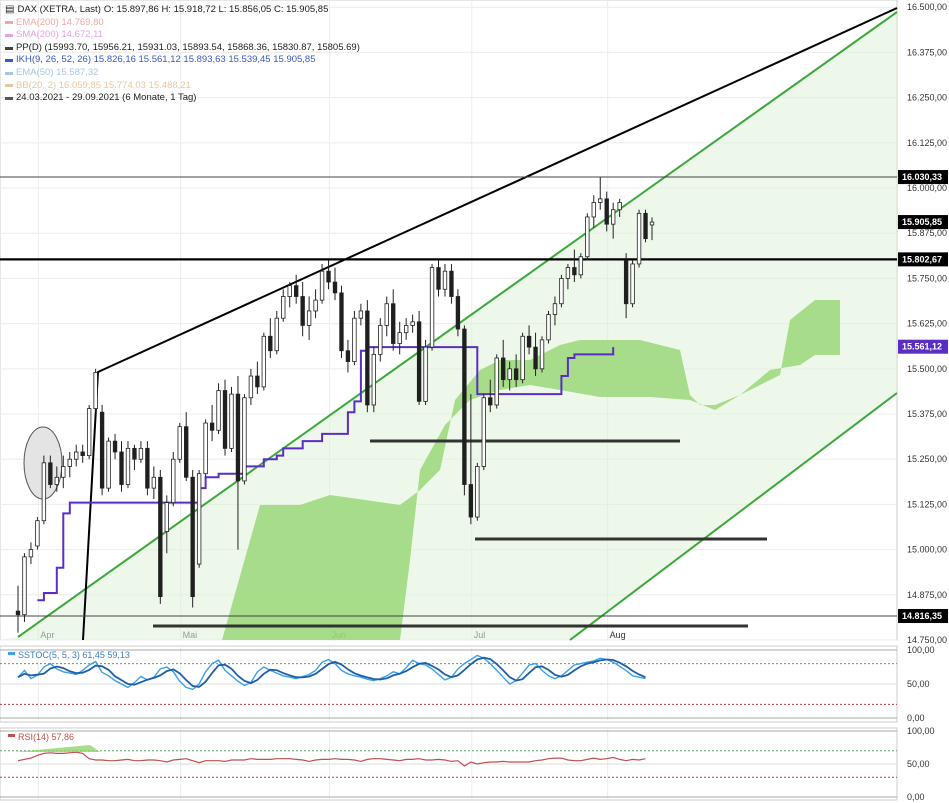 This screenshot has height=803, width=949. Describe the element at coordinates (10, 9) in the screenshot. I see `chart-type-icon: ▤` at that location.